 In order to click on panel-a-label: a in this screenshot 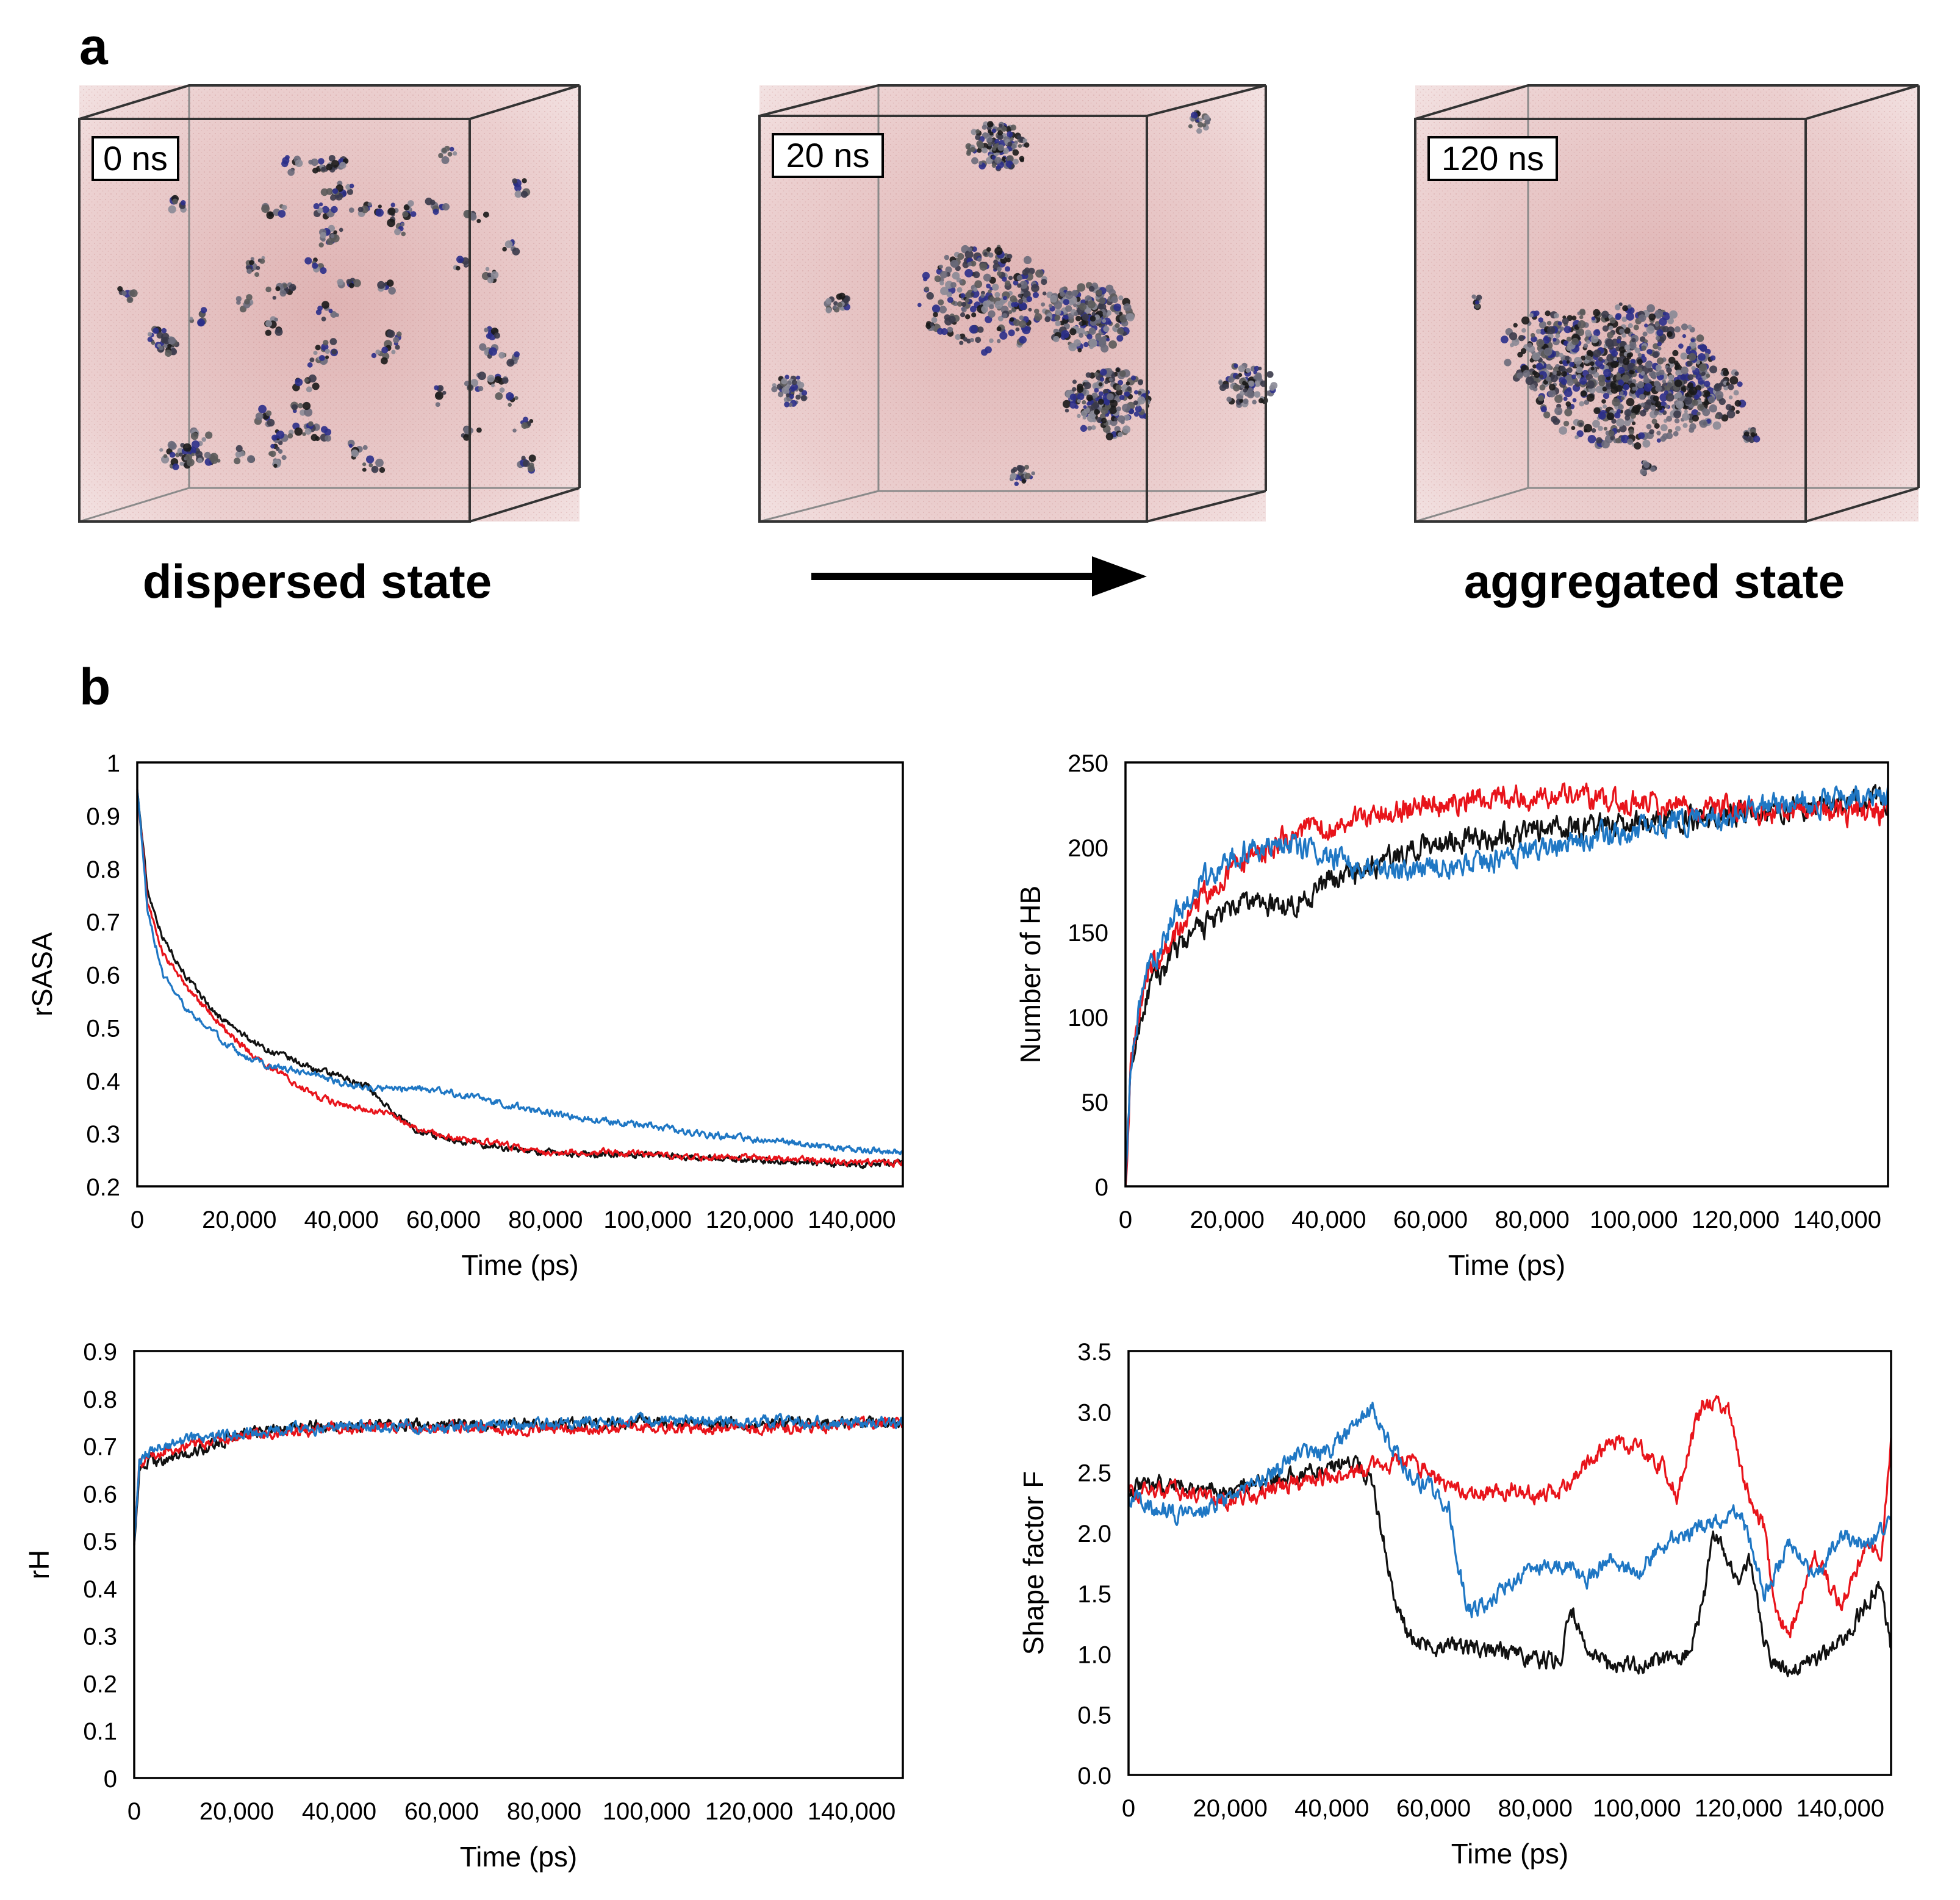, I will do `click(94, 47)`.